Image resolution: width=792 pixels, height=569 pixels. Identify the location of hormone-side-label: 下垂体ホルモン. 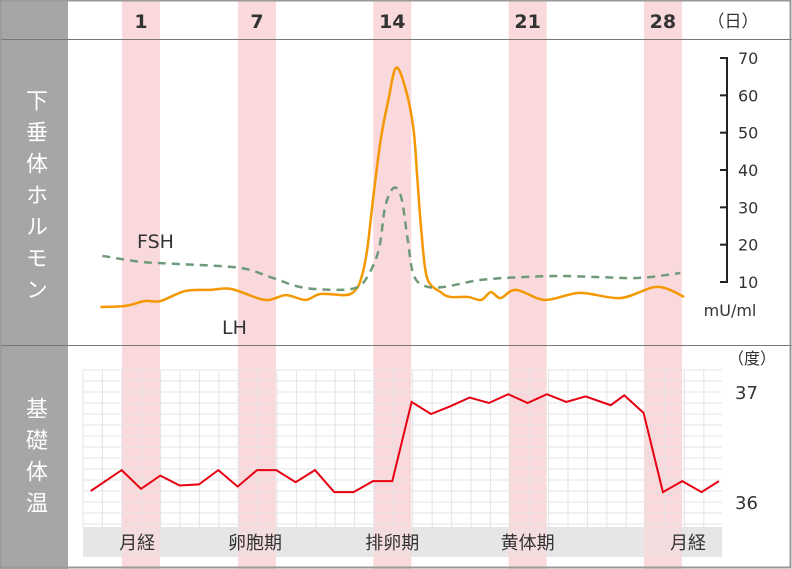
(34, 199).